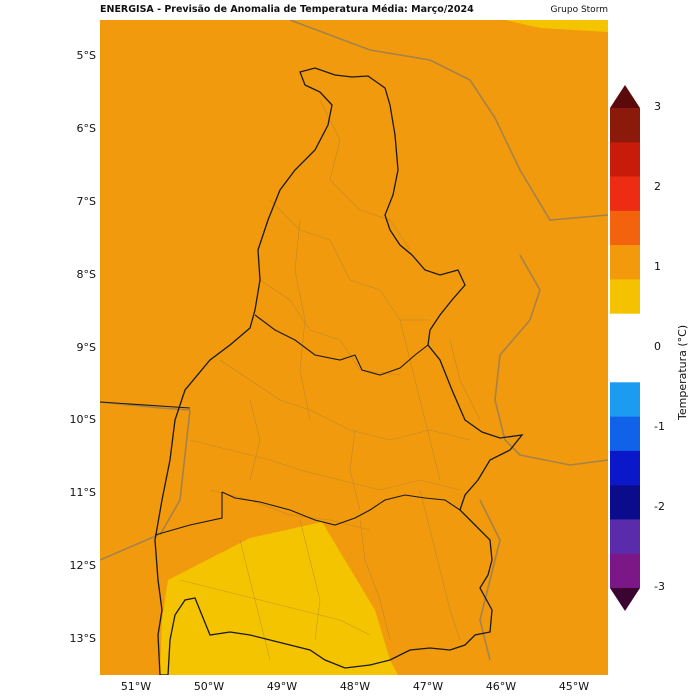  Describe the element at coordinates (209, 686) in the screenshot. I see `lon-label: 50°W` at that location.